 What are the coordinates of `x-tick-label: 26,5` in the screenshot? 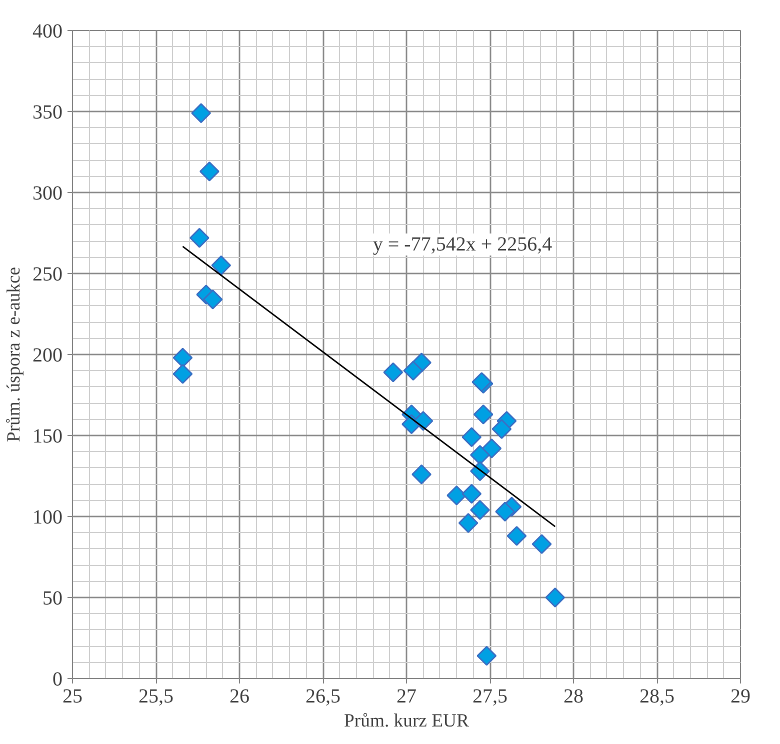 It's located at (323, 697).